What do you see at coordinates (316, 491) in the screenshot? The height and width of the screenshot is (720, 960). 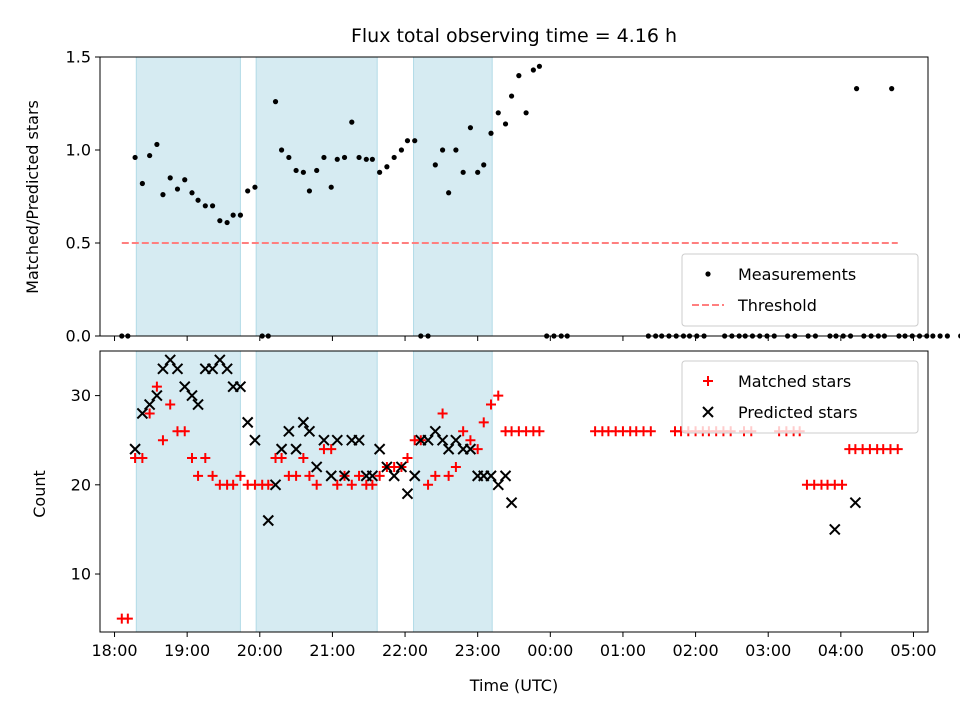 I see `bottom-observing-window` at bounding box center [316, 491].